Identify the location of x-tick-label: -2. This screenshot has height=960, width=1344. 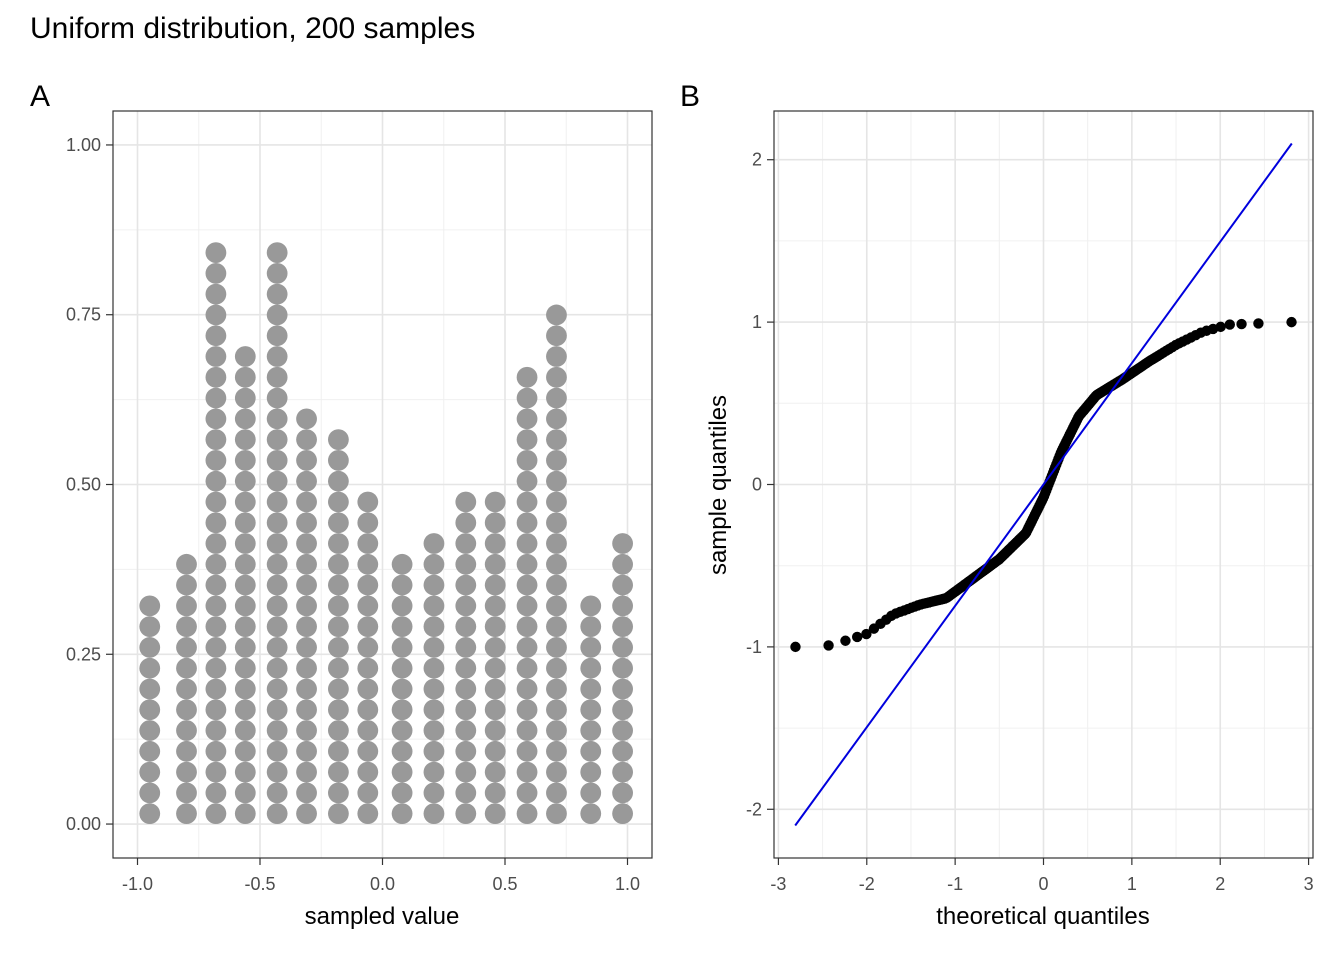
(867, 884).